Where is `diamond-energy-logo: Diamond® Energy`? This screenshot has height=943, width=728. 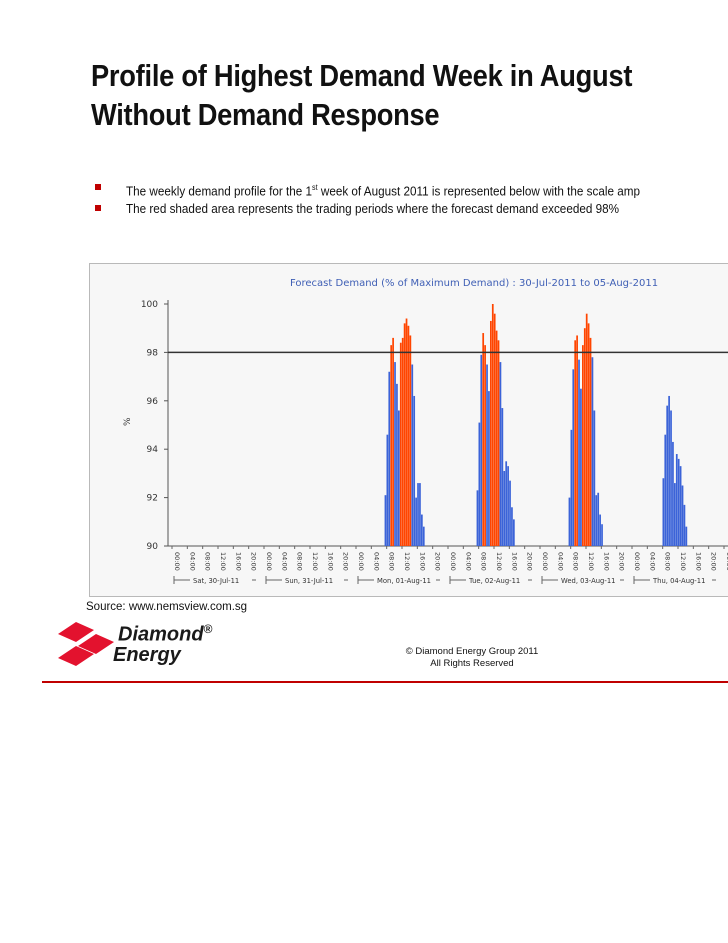
diamond-energy-logo: Diamond® Energy is located at coordinates (151, 645).